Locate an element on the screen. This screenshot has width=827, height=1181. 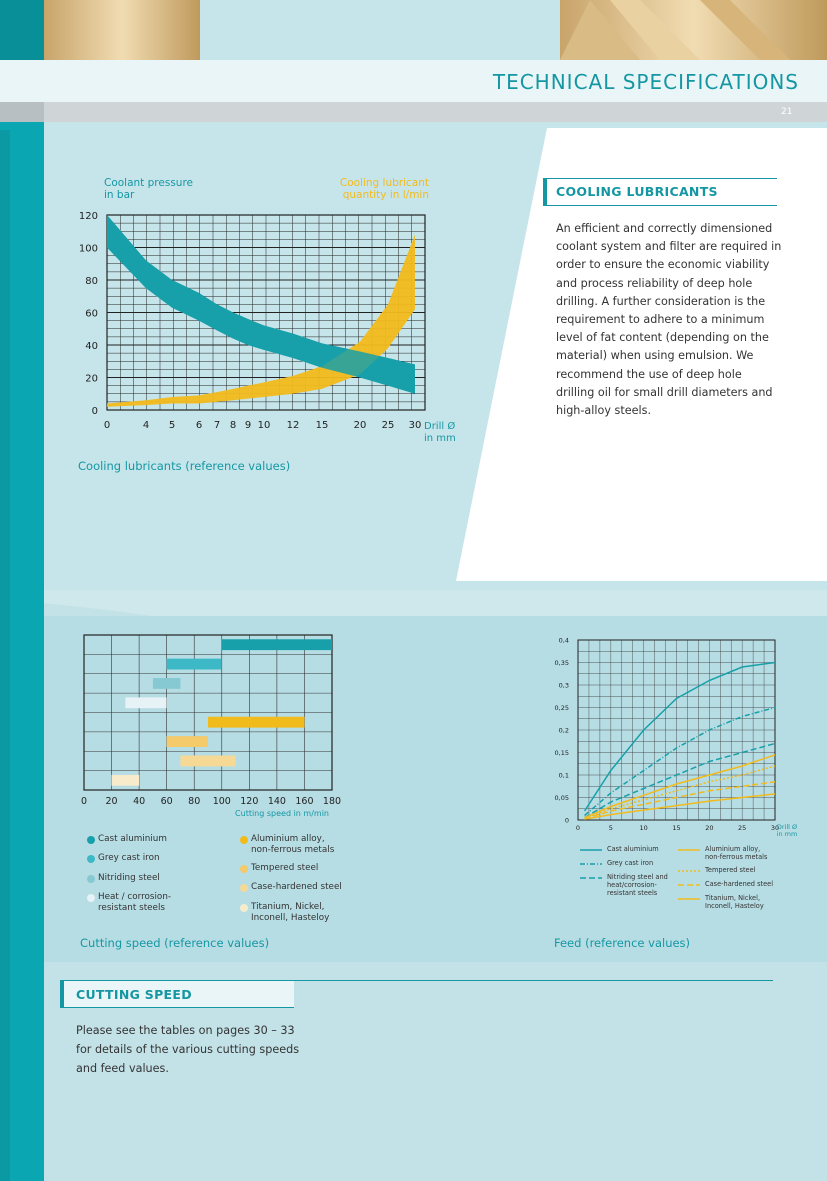
y-tick-label: 120 is located at coordinates (88, 216).